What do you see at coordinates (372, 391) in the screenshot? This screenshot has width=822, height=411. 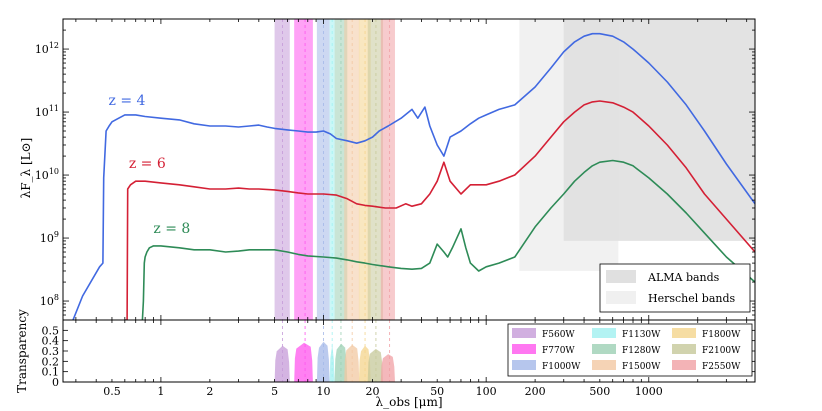 I see `x-tick-label: 20` at bounding box center [372, 391].